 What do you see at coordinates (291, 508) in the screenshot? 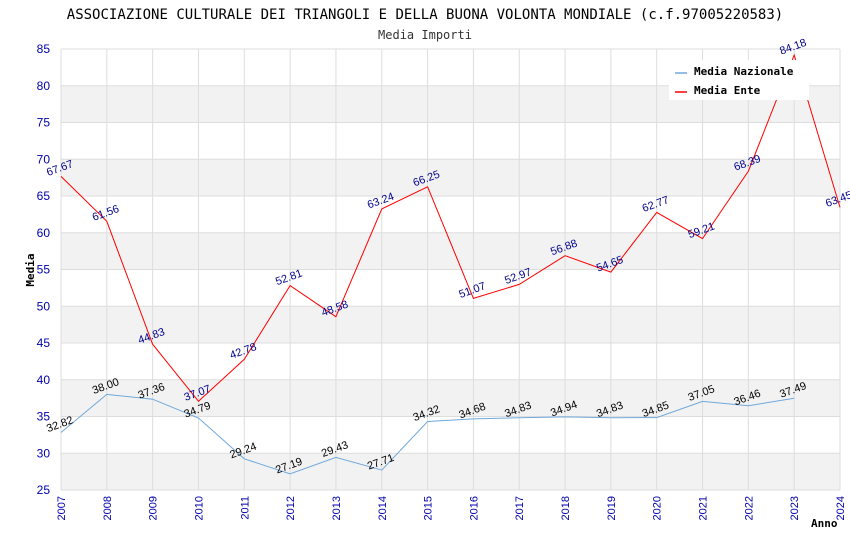
I see `x-tick-label: 2012` at bounding box center [291, 508].